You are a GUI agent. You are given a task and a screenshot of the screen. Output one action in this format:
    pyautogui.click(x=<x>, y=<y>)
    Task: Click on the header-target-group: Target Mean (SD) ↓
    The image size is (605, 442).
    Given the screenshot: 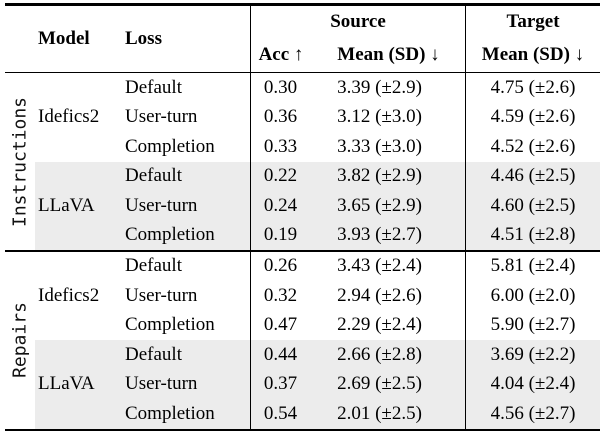 What is the action you would take?
    pyautogui.click(x=532, y=38)
    